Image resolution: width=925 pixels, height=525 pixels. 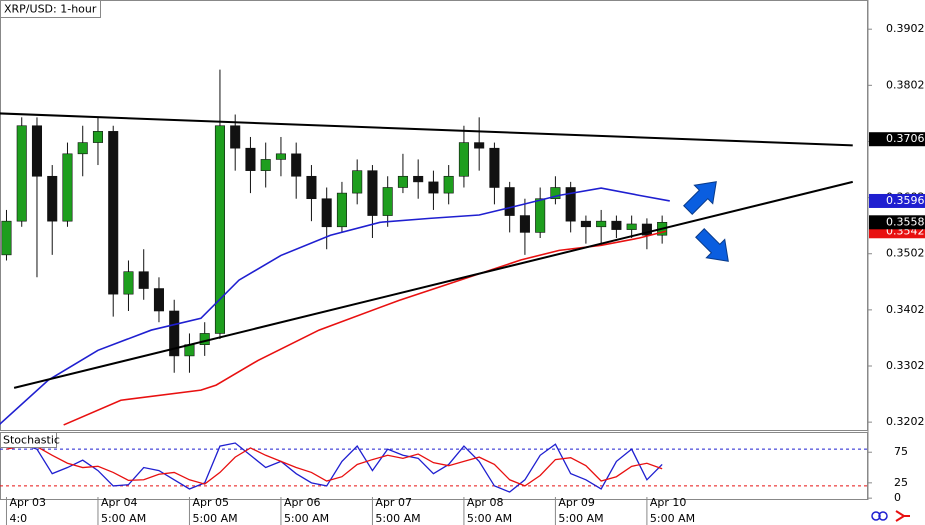 I want to click on trendline, so click(x=426, y=129).